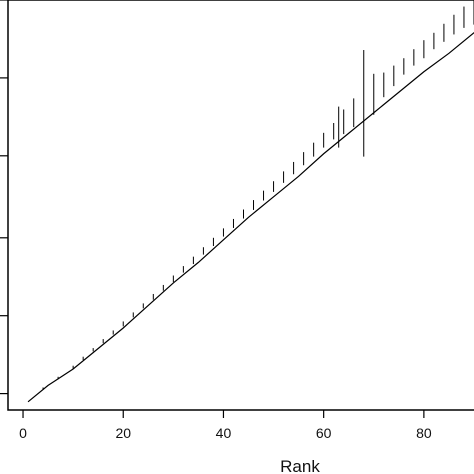  I want to click on x-tick-label-2: 40, so click(224, 433).